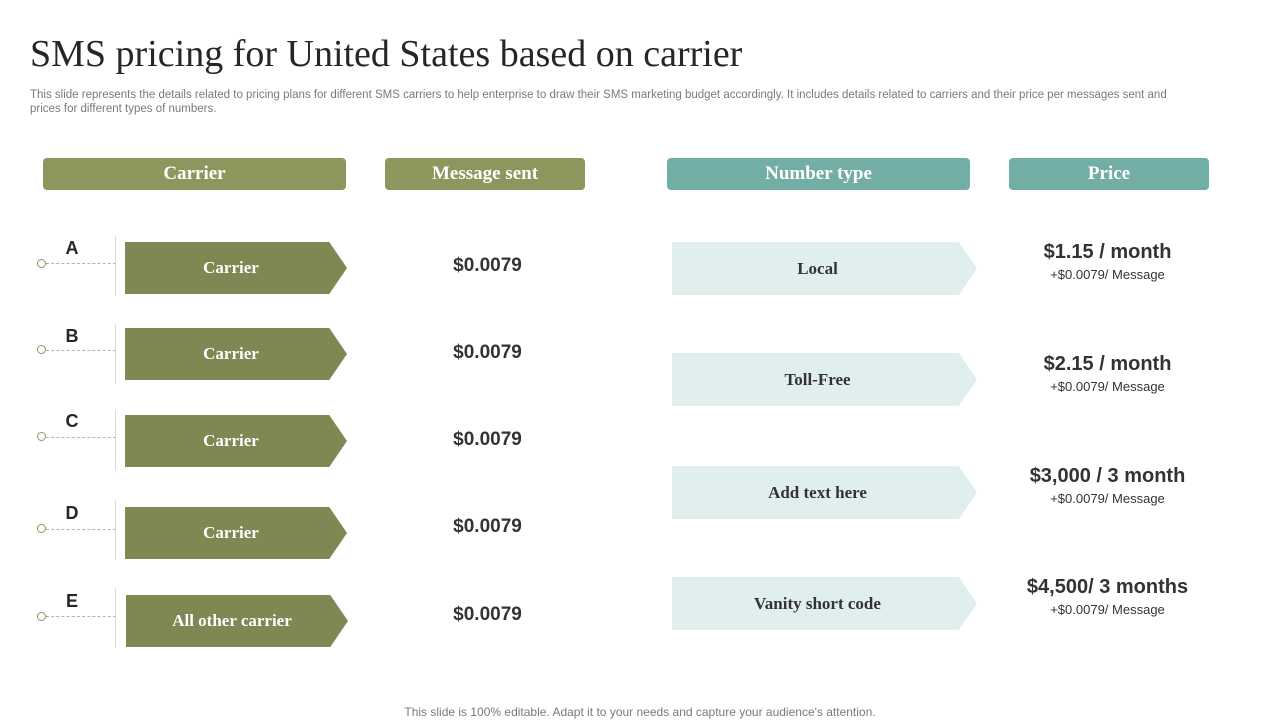 Image resolution: width=1280 pixels, height=720 pixels. I want to click on price-value: $4,500/ 3 months, so click(1107, 587).